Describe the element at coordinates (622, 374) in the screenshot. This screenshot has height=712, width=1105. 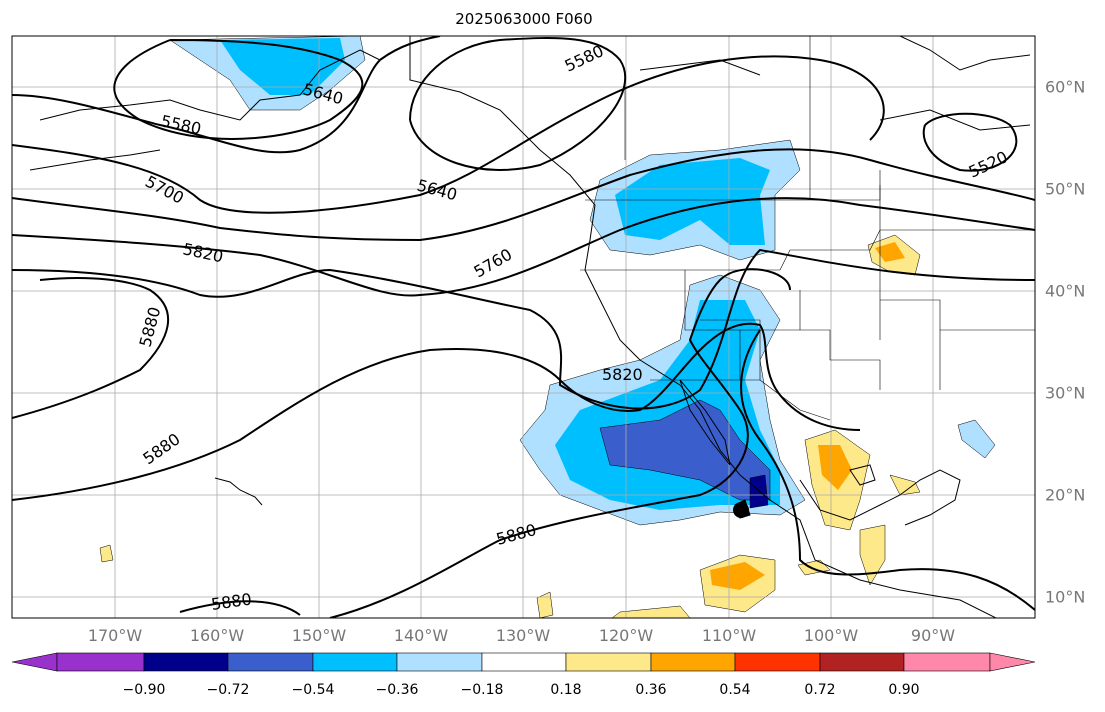
I see `contour-label: 5820` at that location.